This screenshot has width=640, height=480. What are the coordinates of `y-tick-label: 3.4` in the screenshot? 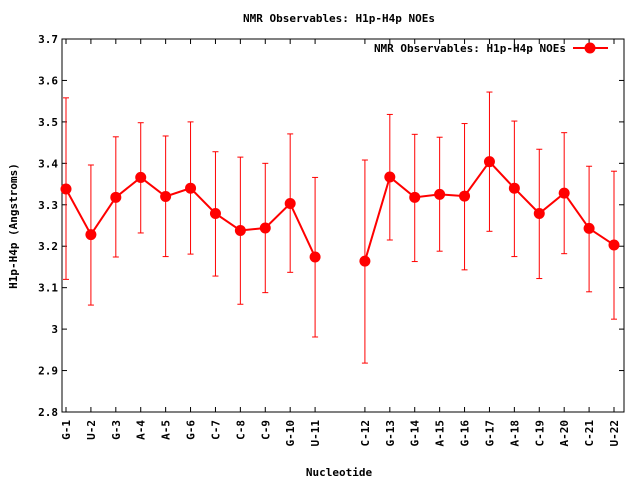 It's located at (48, 163).